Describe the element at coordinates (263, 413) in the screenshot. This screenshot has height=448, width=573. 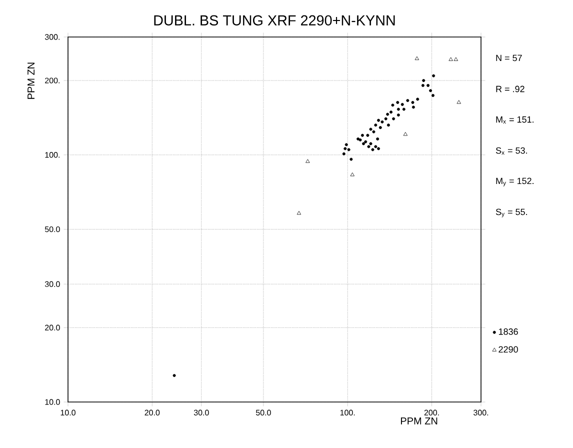
I see `x-tick-label: 50.0` at that location.